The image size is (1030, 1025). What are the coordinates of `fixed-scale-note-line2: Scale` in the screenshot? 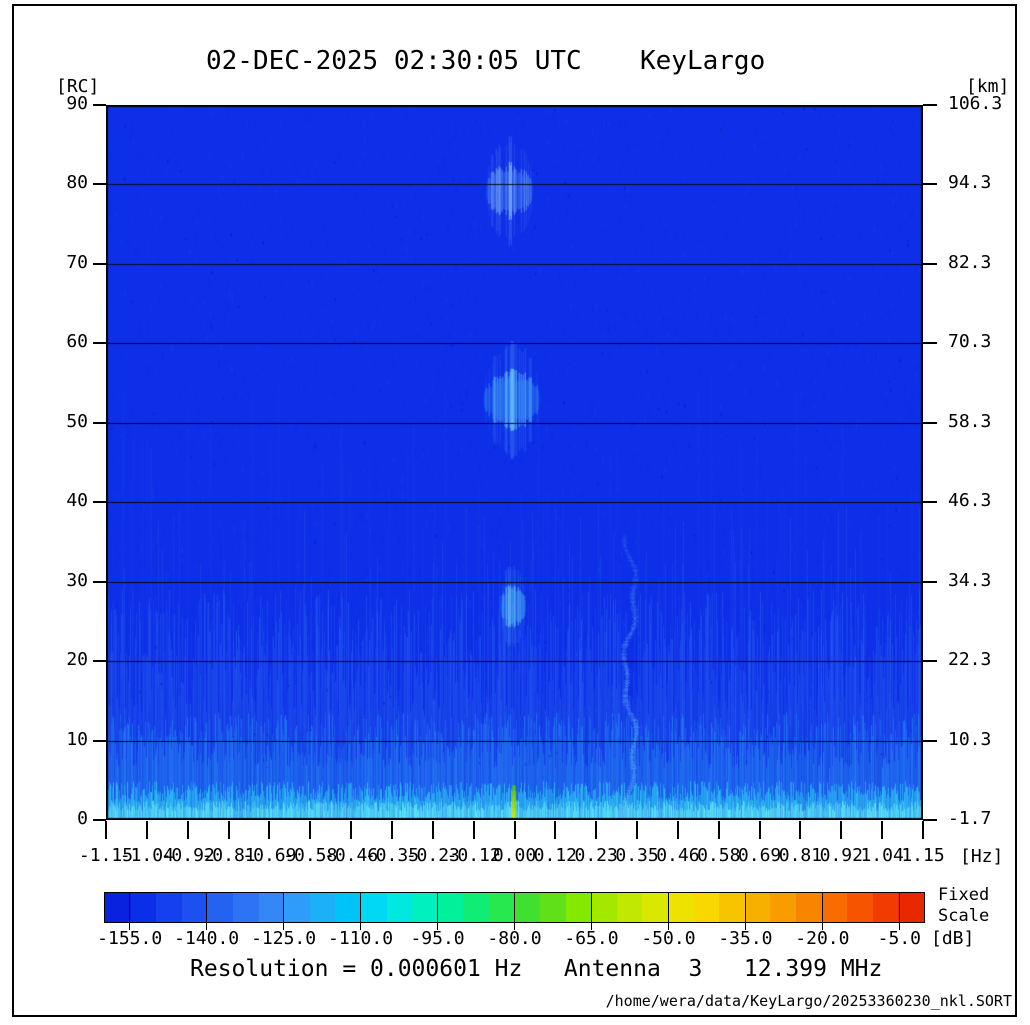 It's located at (964, 916).